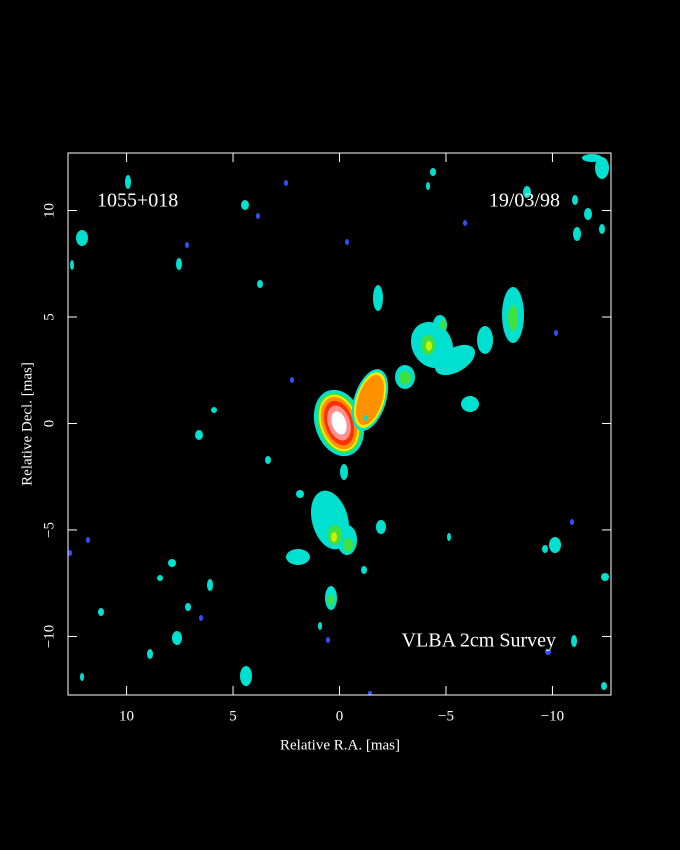  Describe the element at coordinates (49, 210) in the screenshot. I see `y-tick-label: 10` at that location.